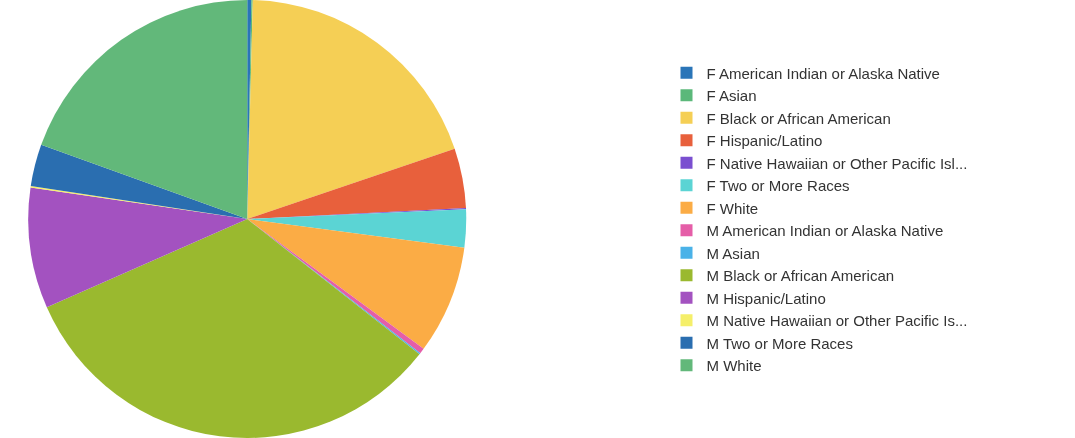  I want to click on legend-label: F Two or More Races, so click(778, 186).